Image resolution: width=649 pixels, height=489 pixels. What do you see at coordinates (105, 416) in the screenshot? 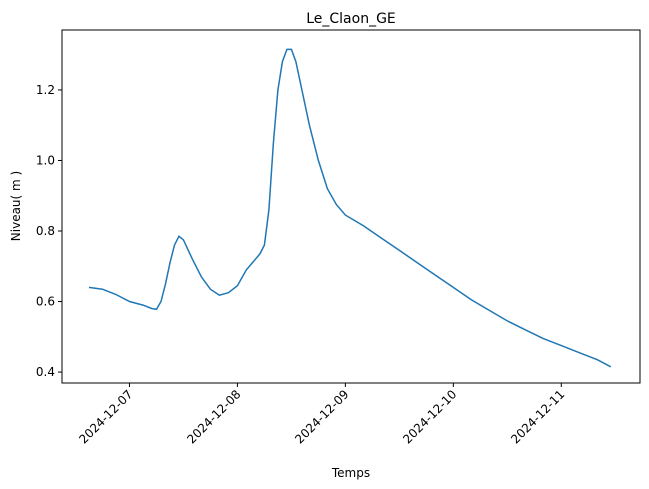
I see `x-tick-label: 2024-12-07` at bounding box center [105, 416].